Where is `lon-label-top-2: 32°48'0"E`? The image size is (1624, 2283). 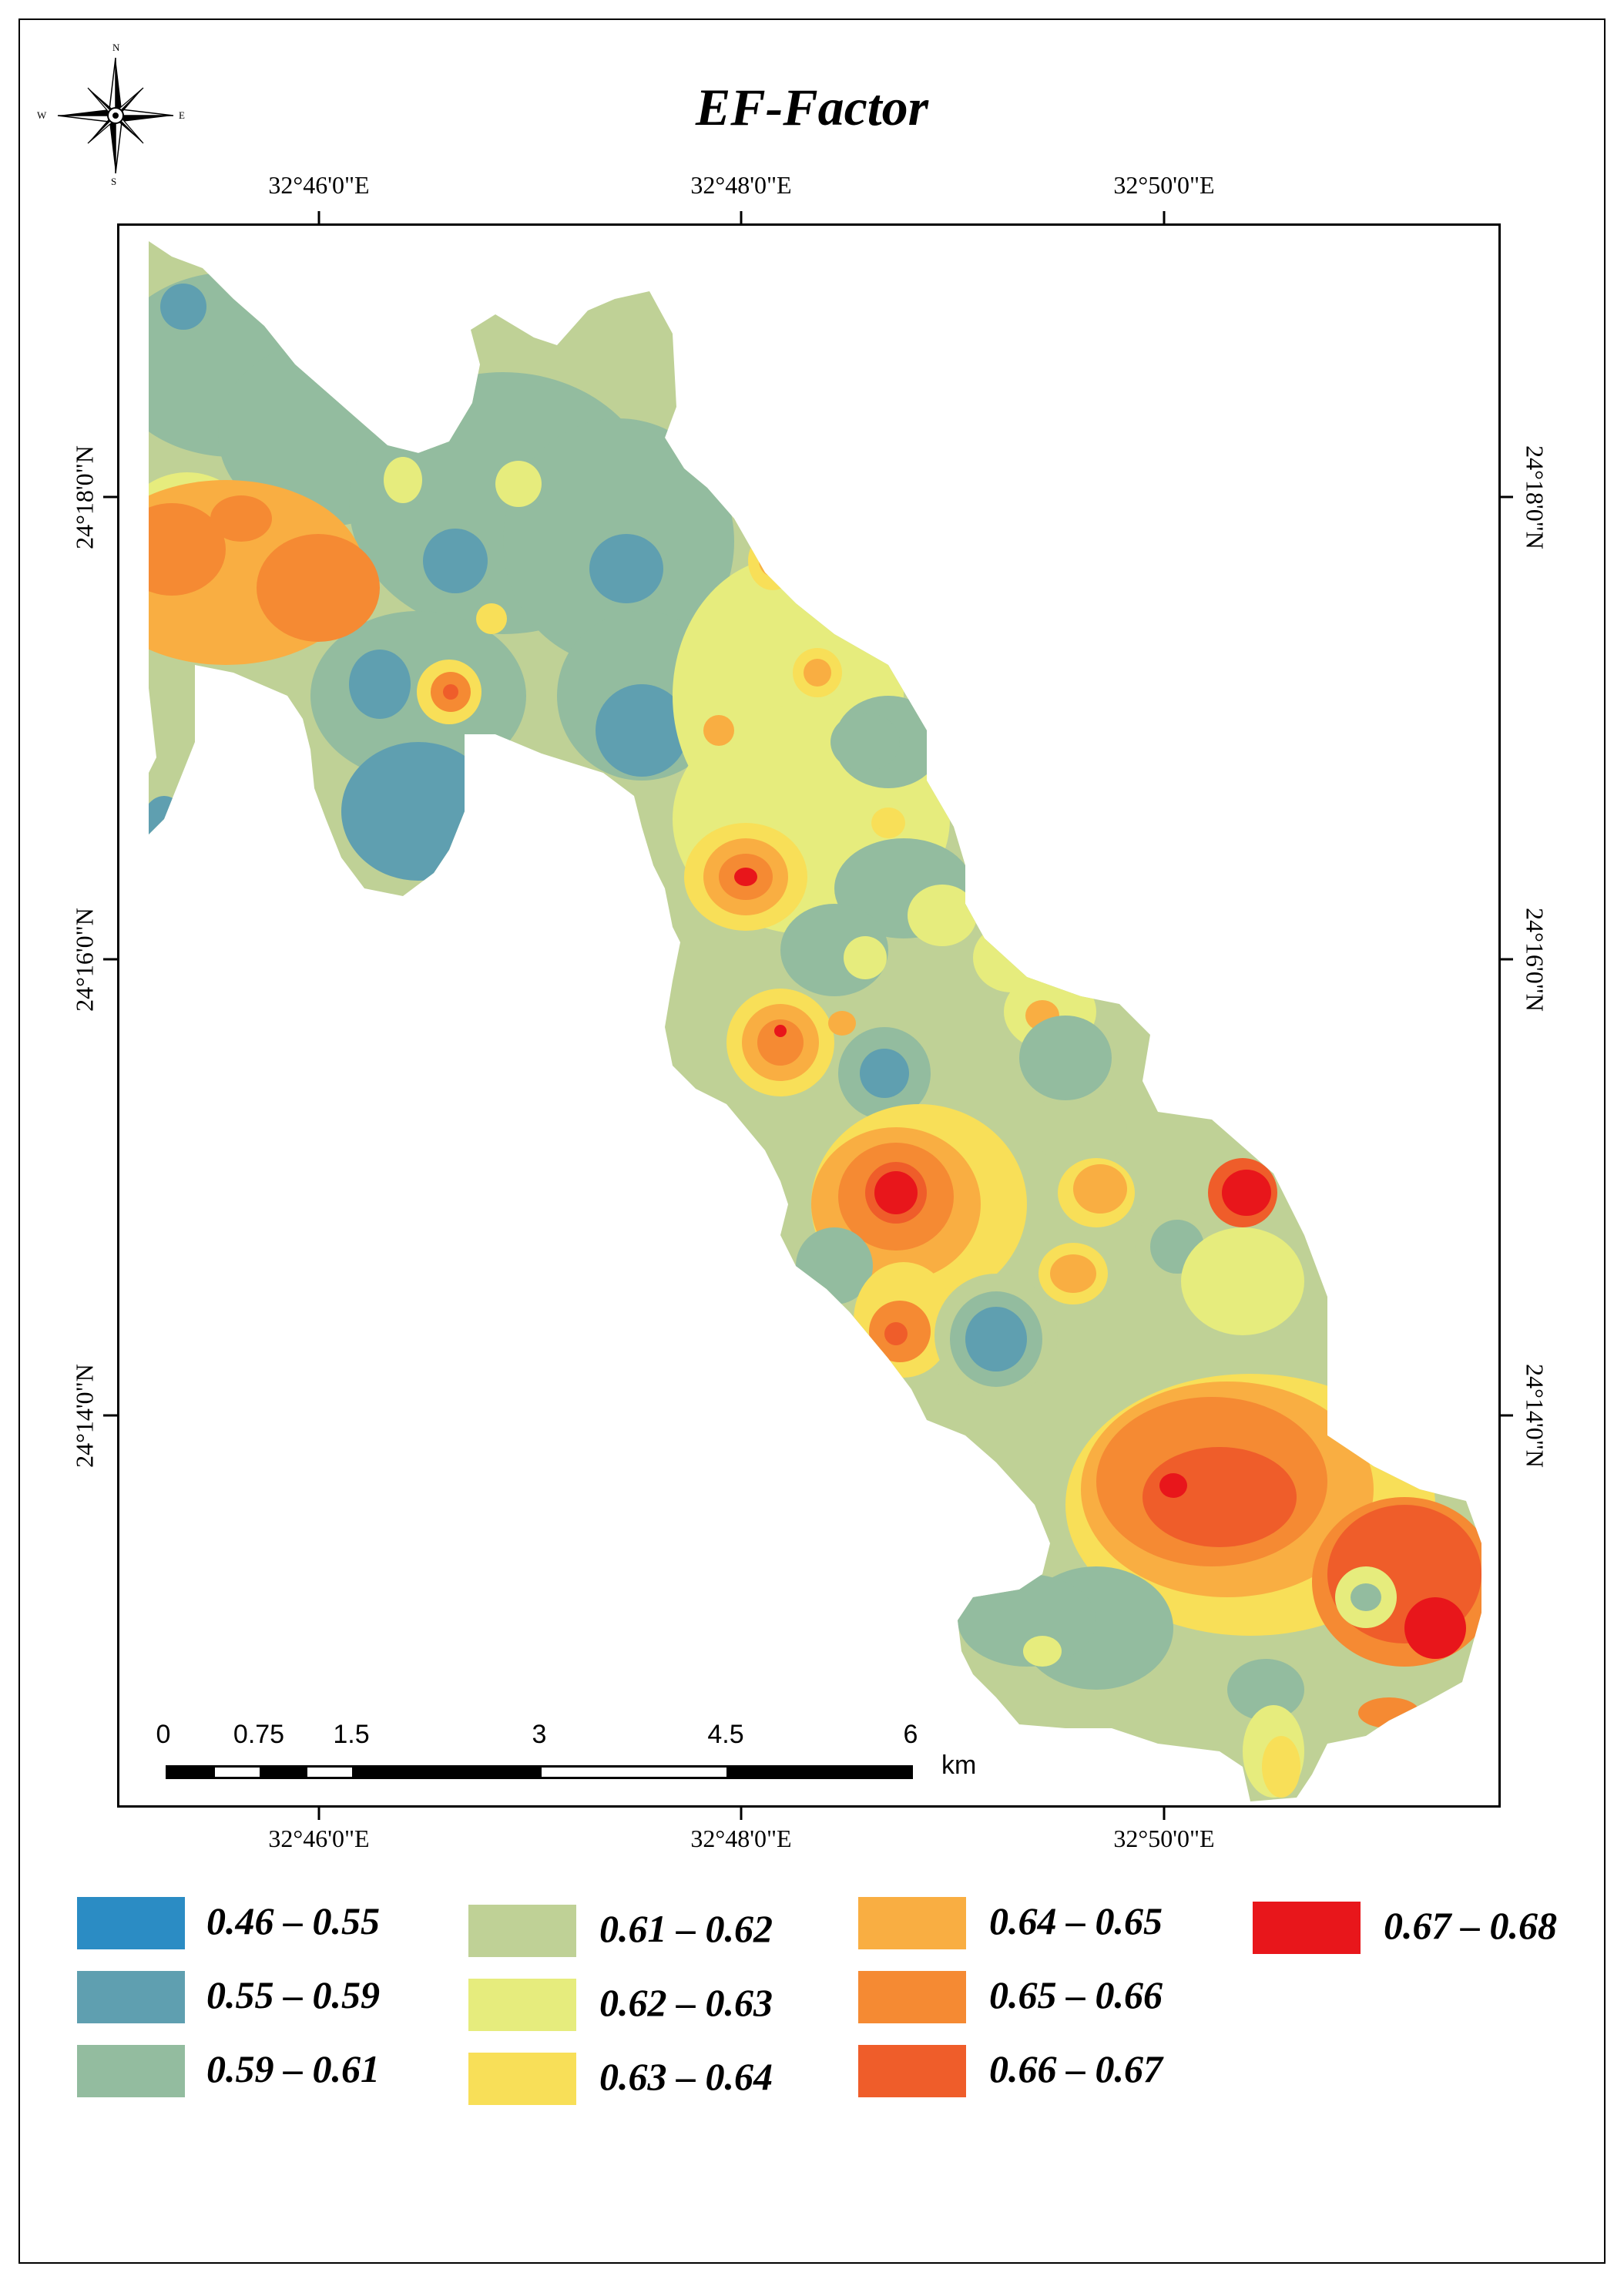
lon-label-top-2: 32°48'0"E is located at coordinates (741, 185).